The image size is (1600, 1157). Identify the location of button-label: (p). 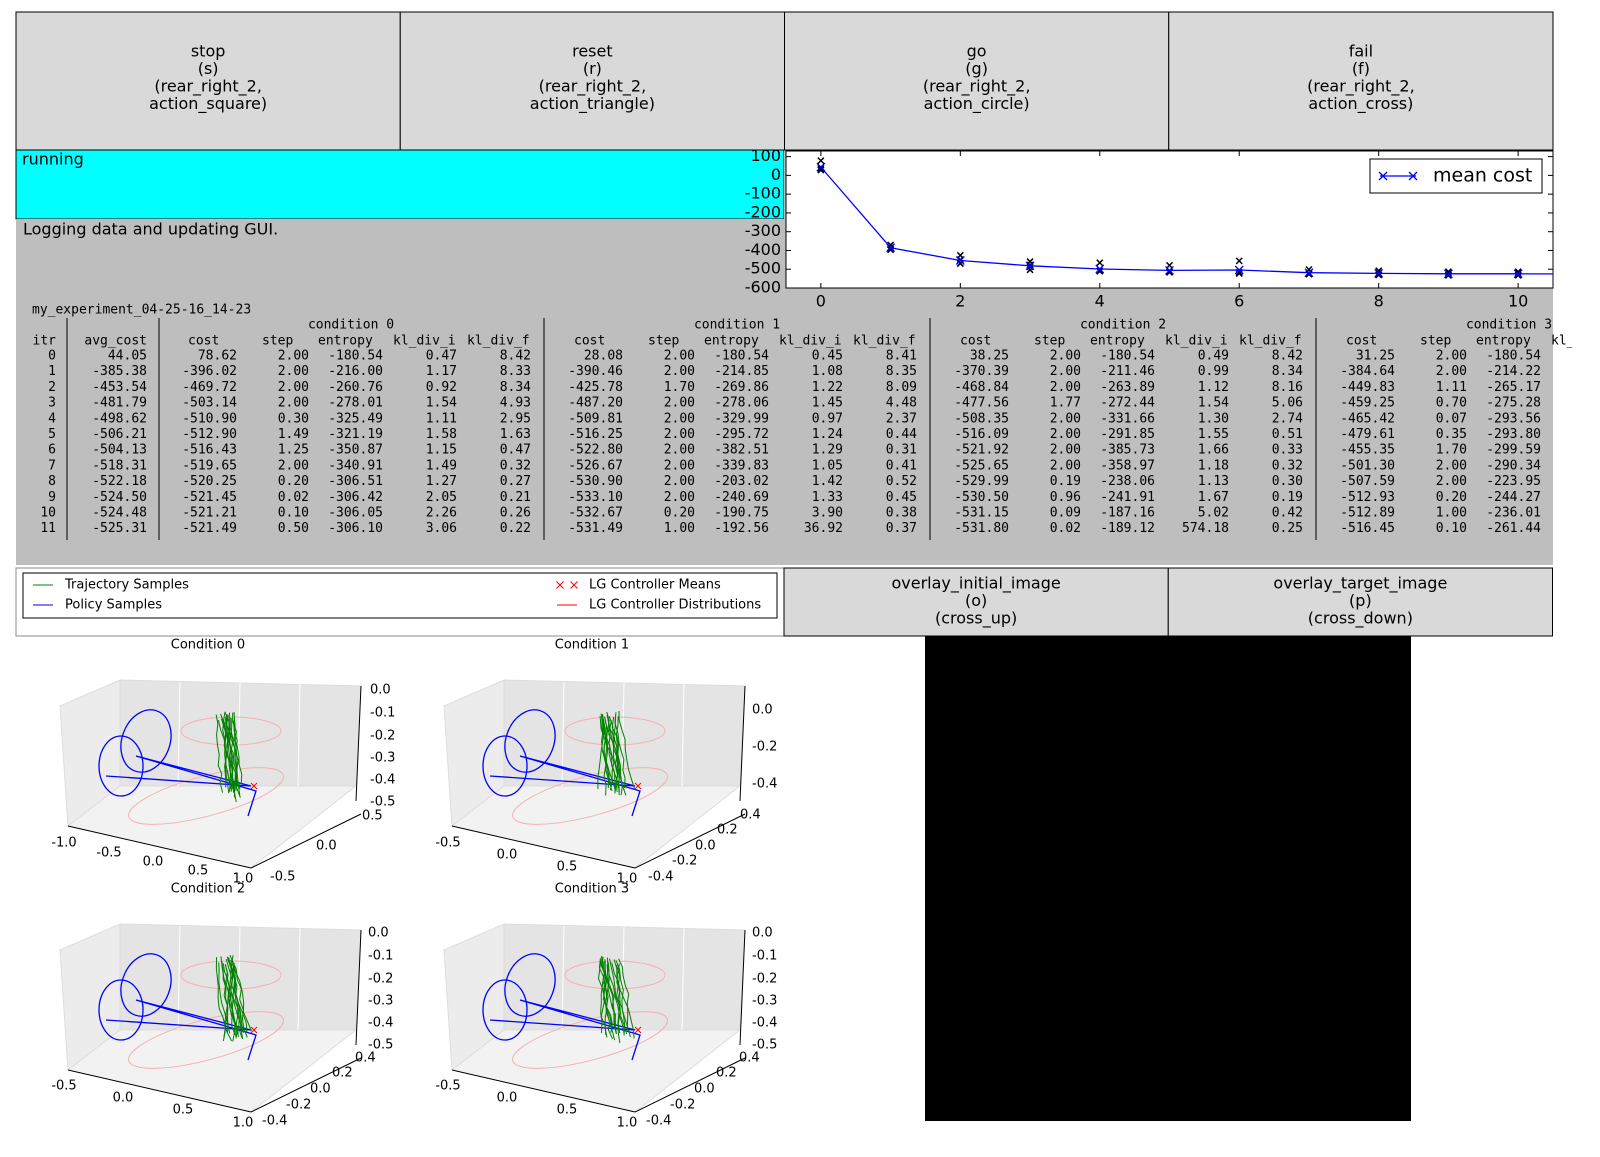
(1360, 600).